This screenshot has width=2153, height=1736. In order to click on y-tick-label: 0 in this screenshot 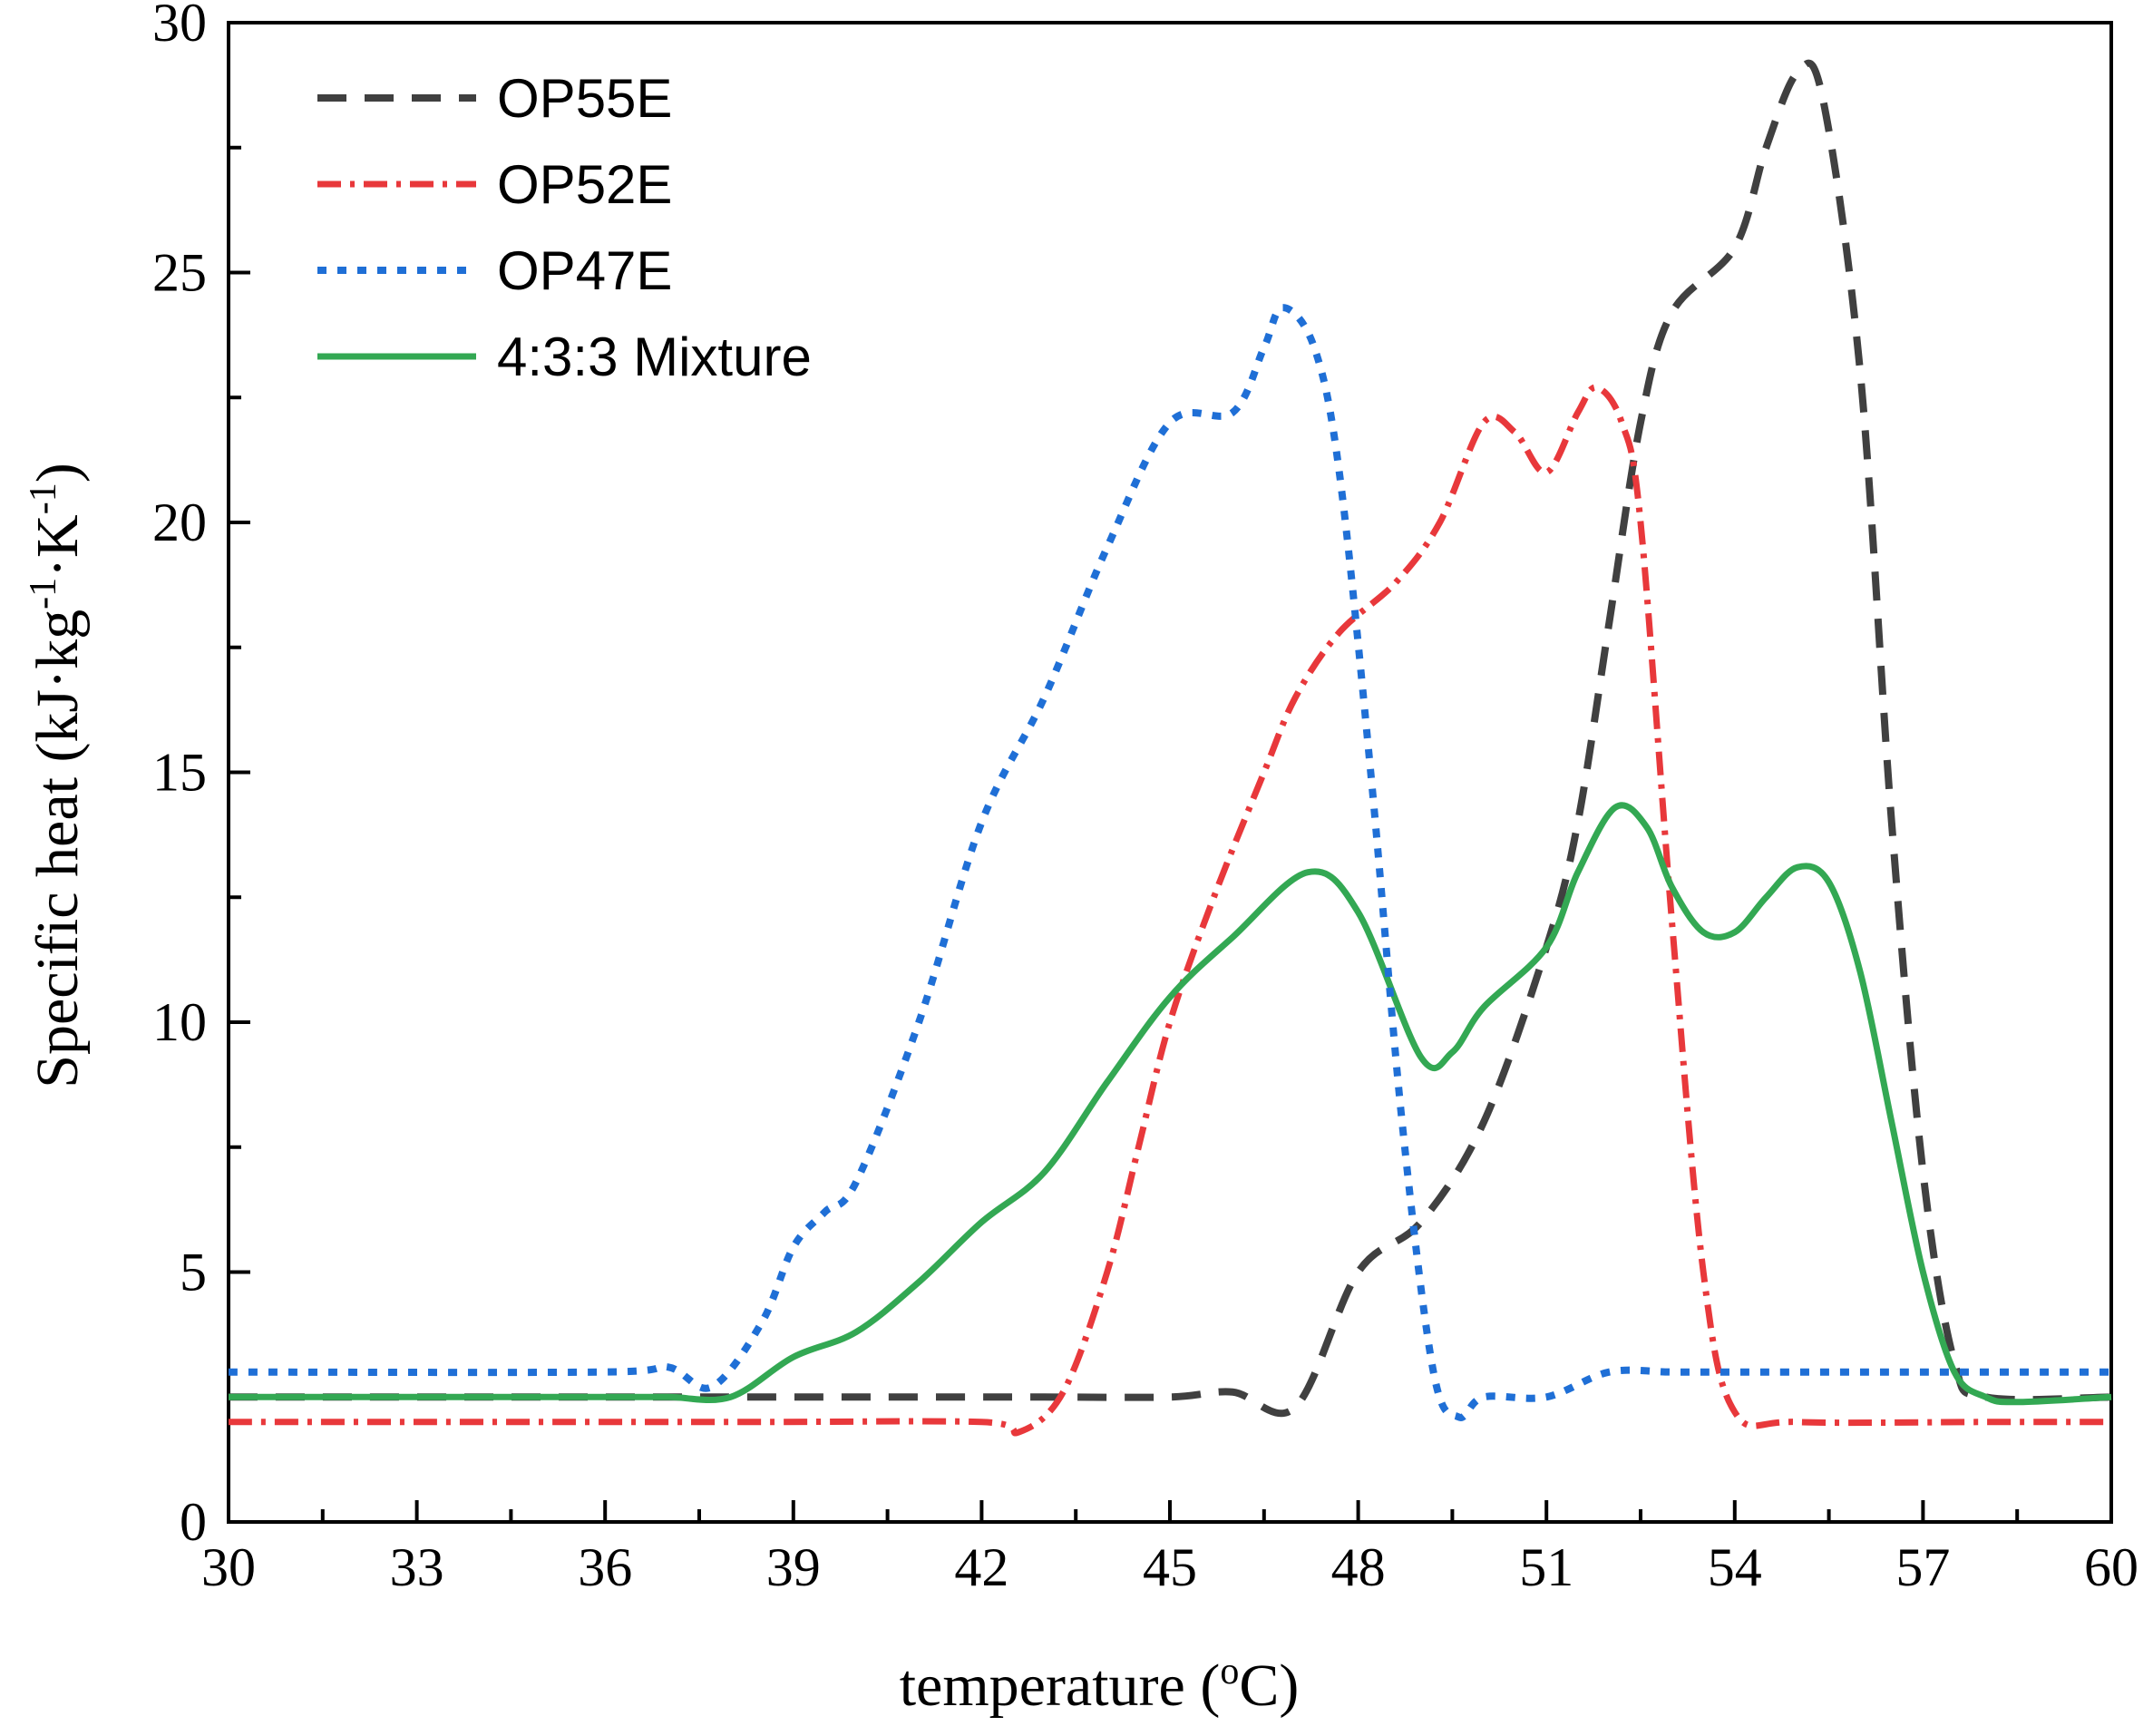, I will do `click(193, 1522)`.